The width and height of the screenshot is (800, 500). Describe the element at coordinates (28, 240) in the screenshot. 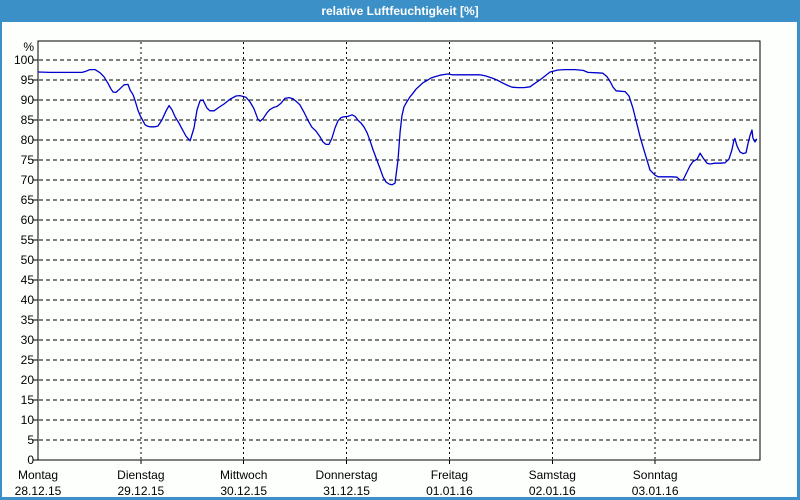

I see `y-axis-label: 55` at that location.